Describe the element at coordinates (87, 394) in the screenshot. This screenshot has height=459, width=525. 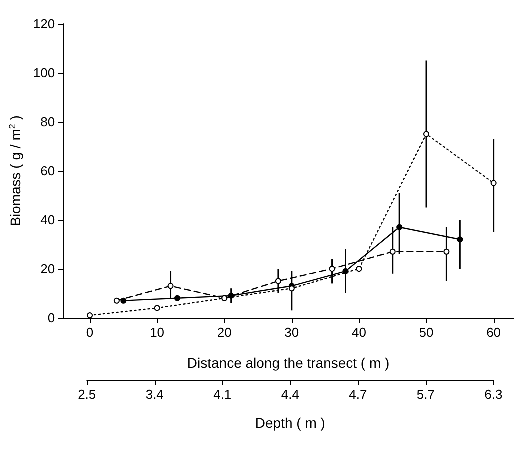
I see `text: 2.5` at that location.